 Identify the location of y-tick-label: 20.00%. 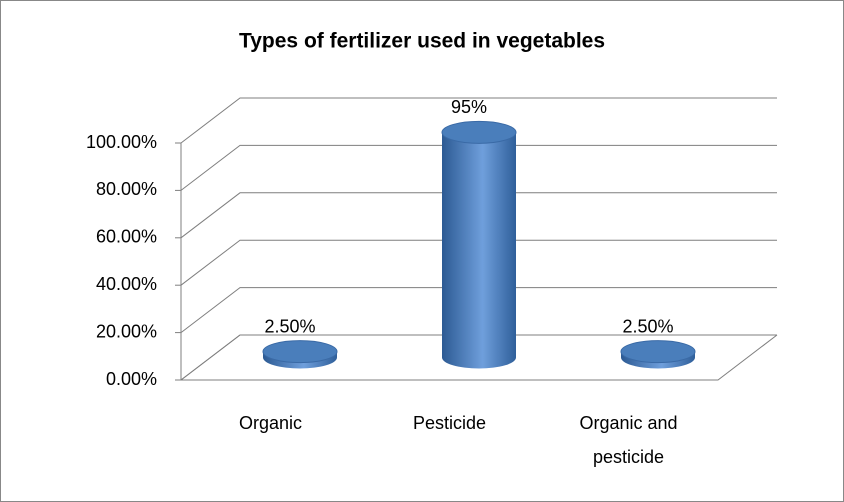
(126, 331).